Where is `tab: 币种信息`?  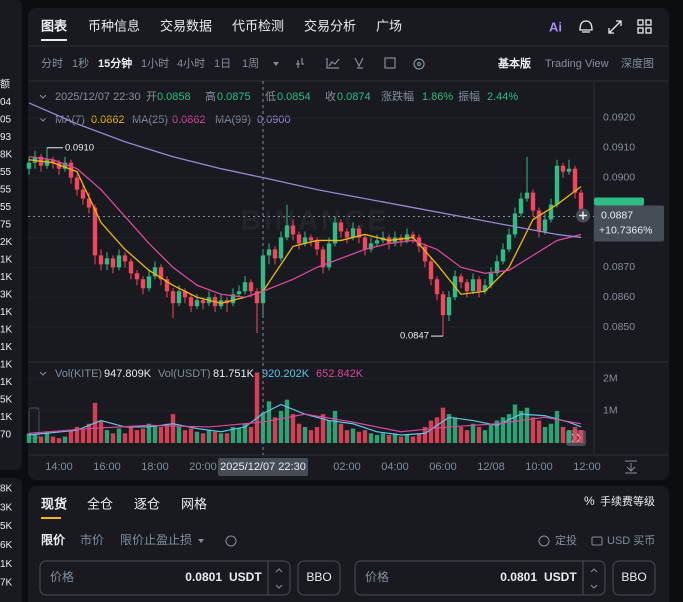 tab: 币种信息 is located at coordinates (114, 25).